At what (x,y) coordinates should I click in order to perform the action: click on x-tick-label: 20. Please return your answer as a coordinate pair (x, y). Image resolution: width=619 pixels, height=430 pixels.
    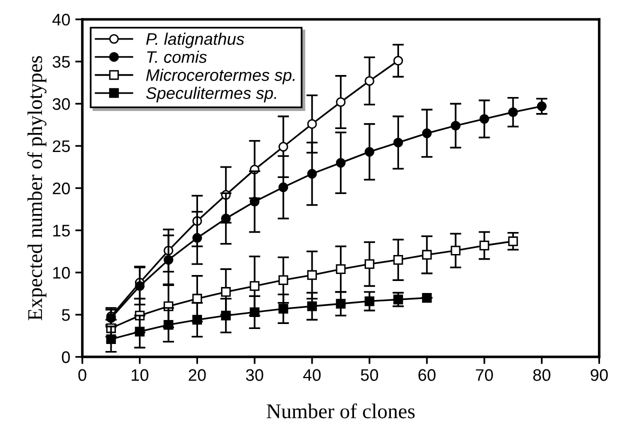
    Looking at the image, I should click on (197, 375).